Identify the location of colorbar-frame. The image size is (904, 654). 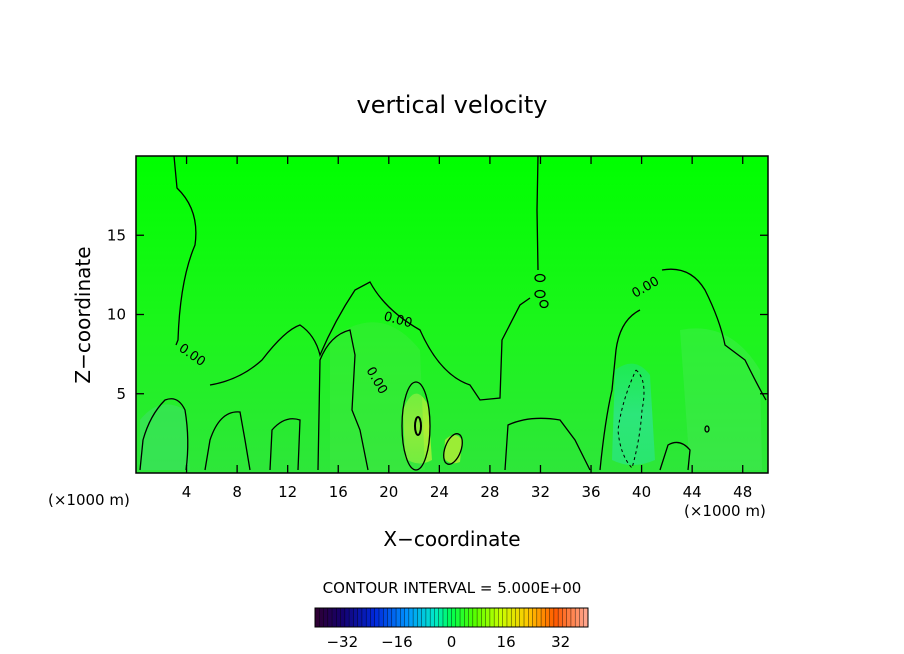
(451, 617).